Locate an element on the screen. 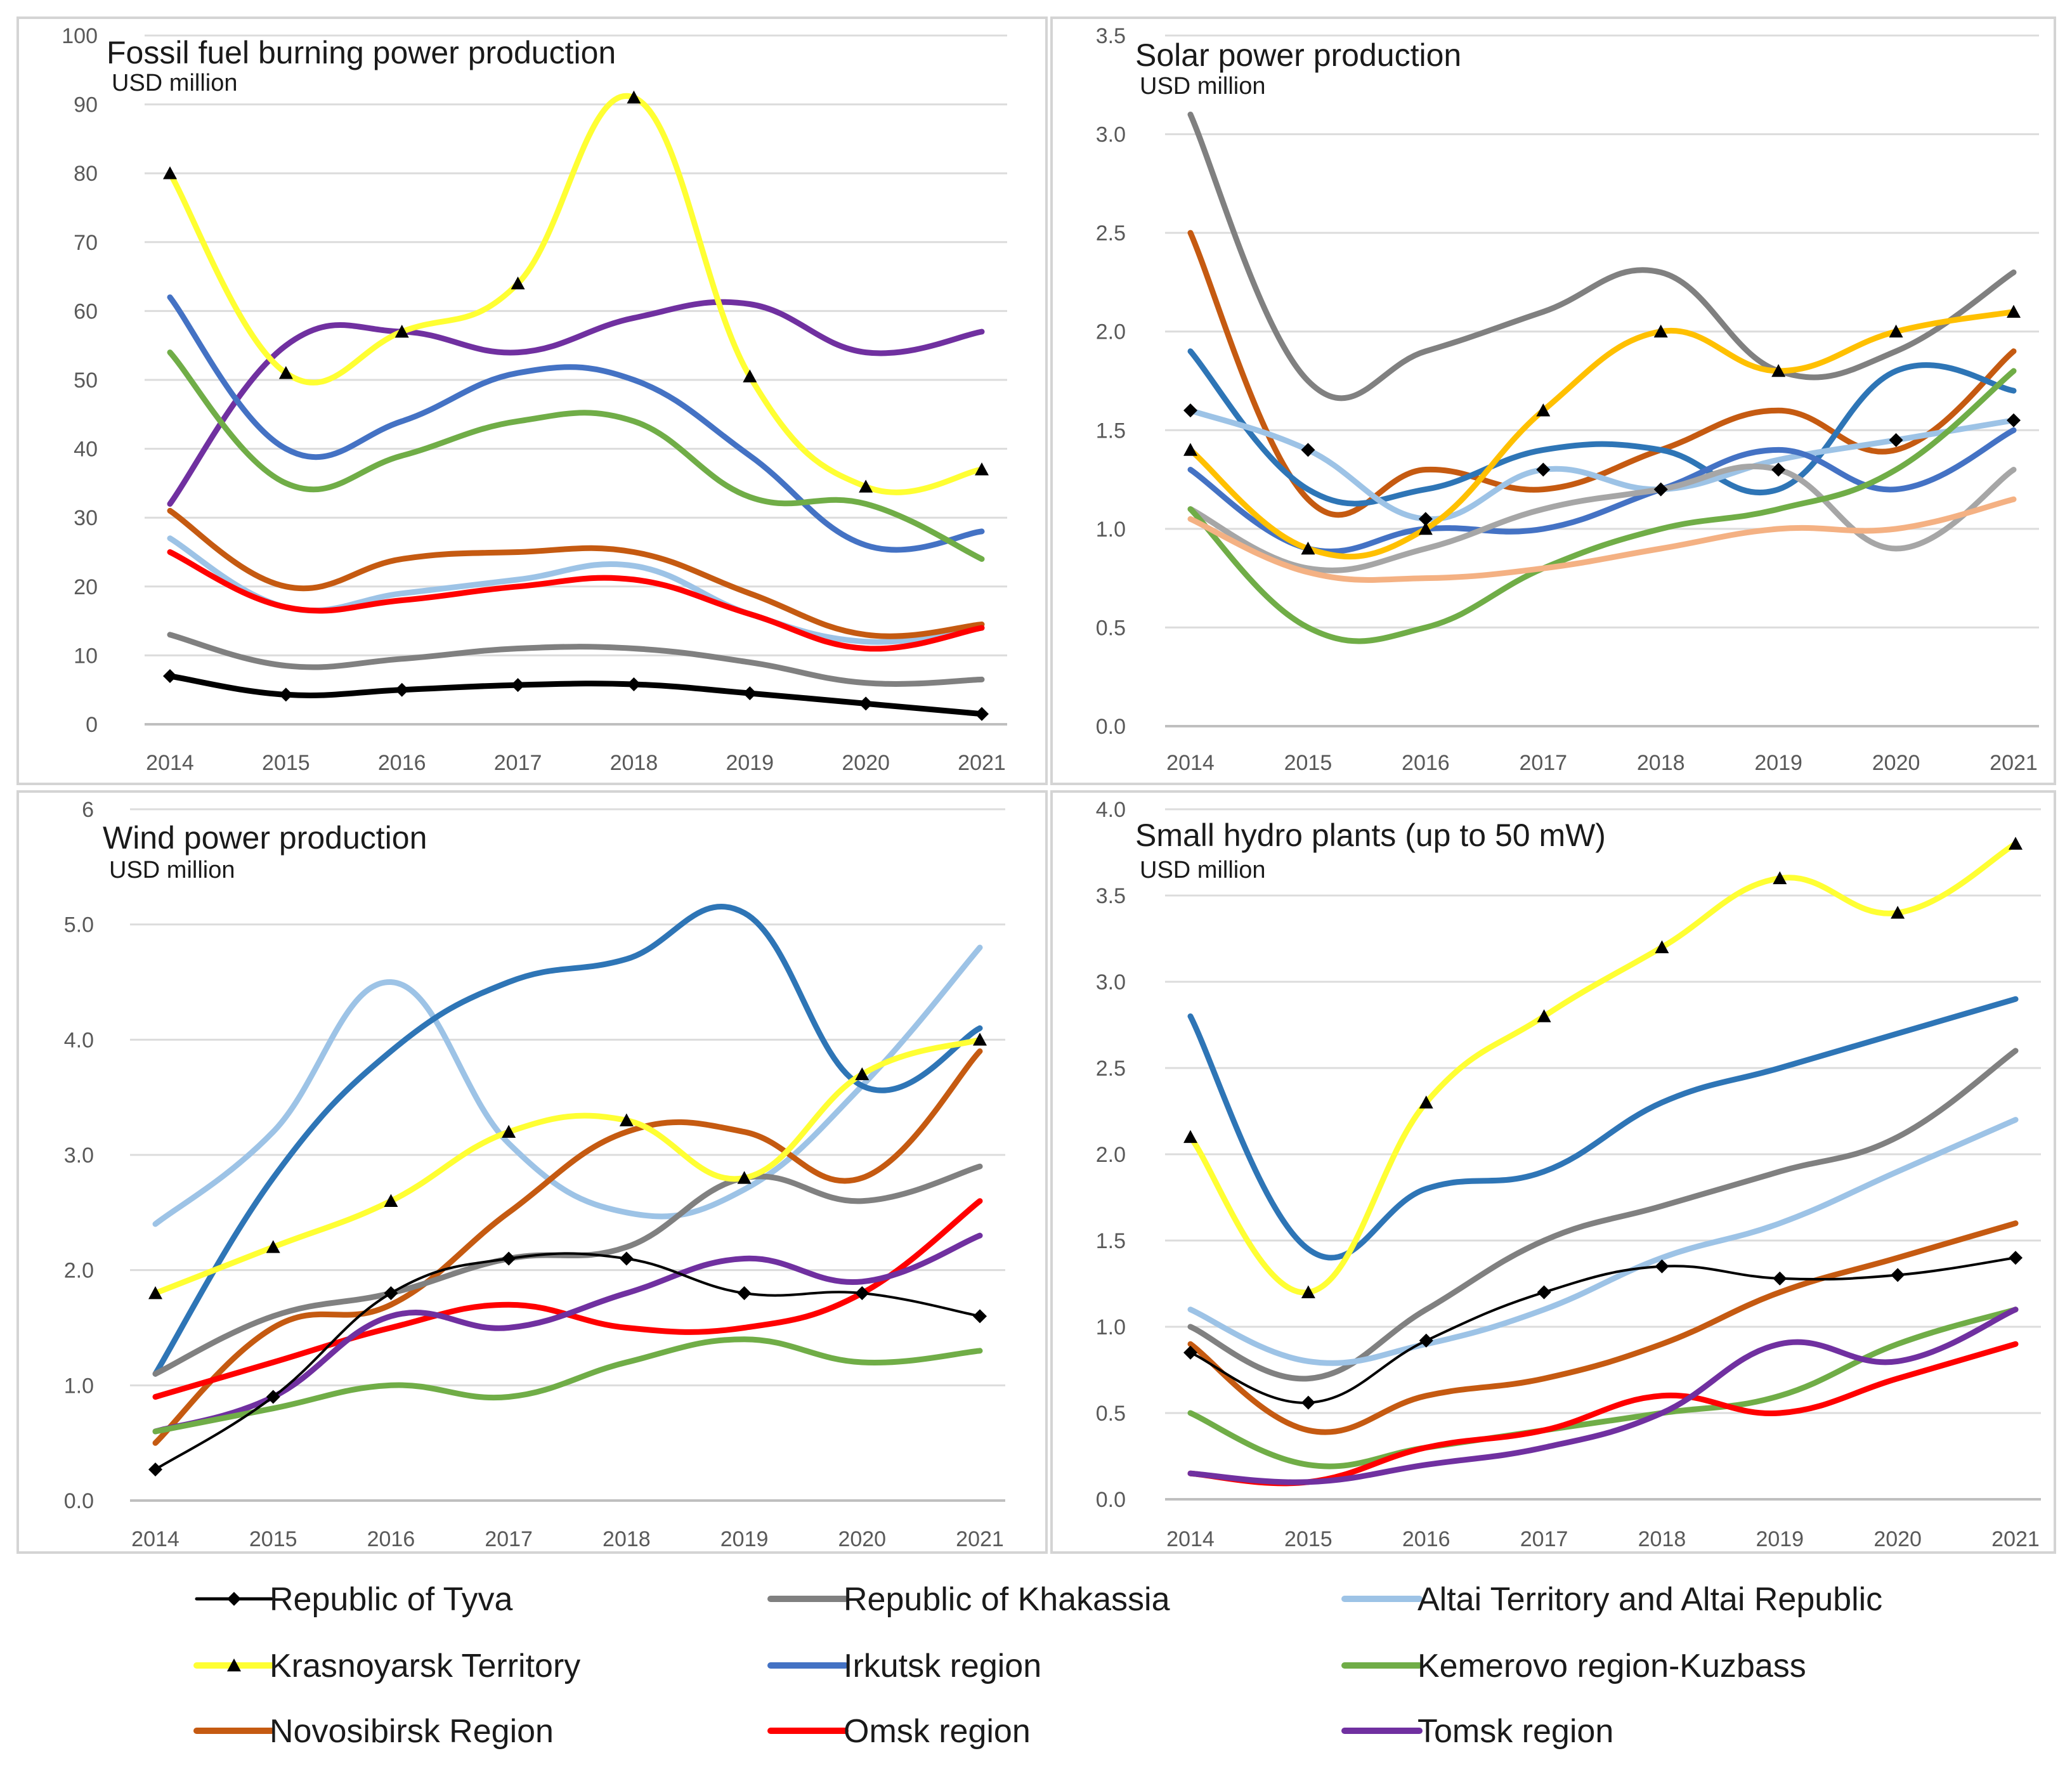 Image resolution: width=2072 pixels, height=1772 pixels. x-tick-label: 2019 is located at coordinates (744, 1539).